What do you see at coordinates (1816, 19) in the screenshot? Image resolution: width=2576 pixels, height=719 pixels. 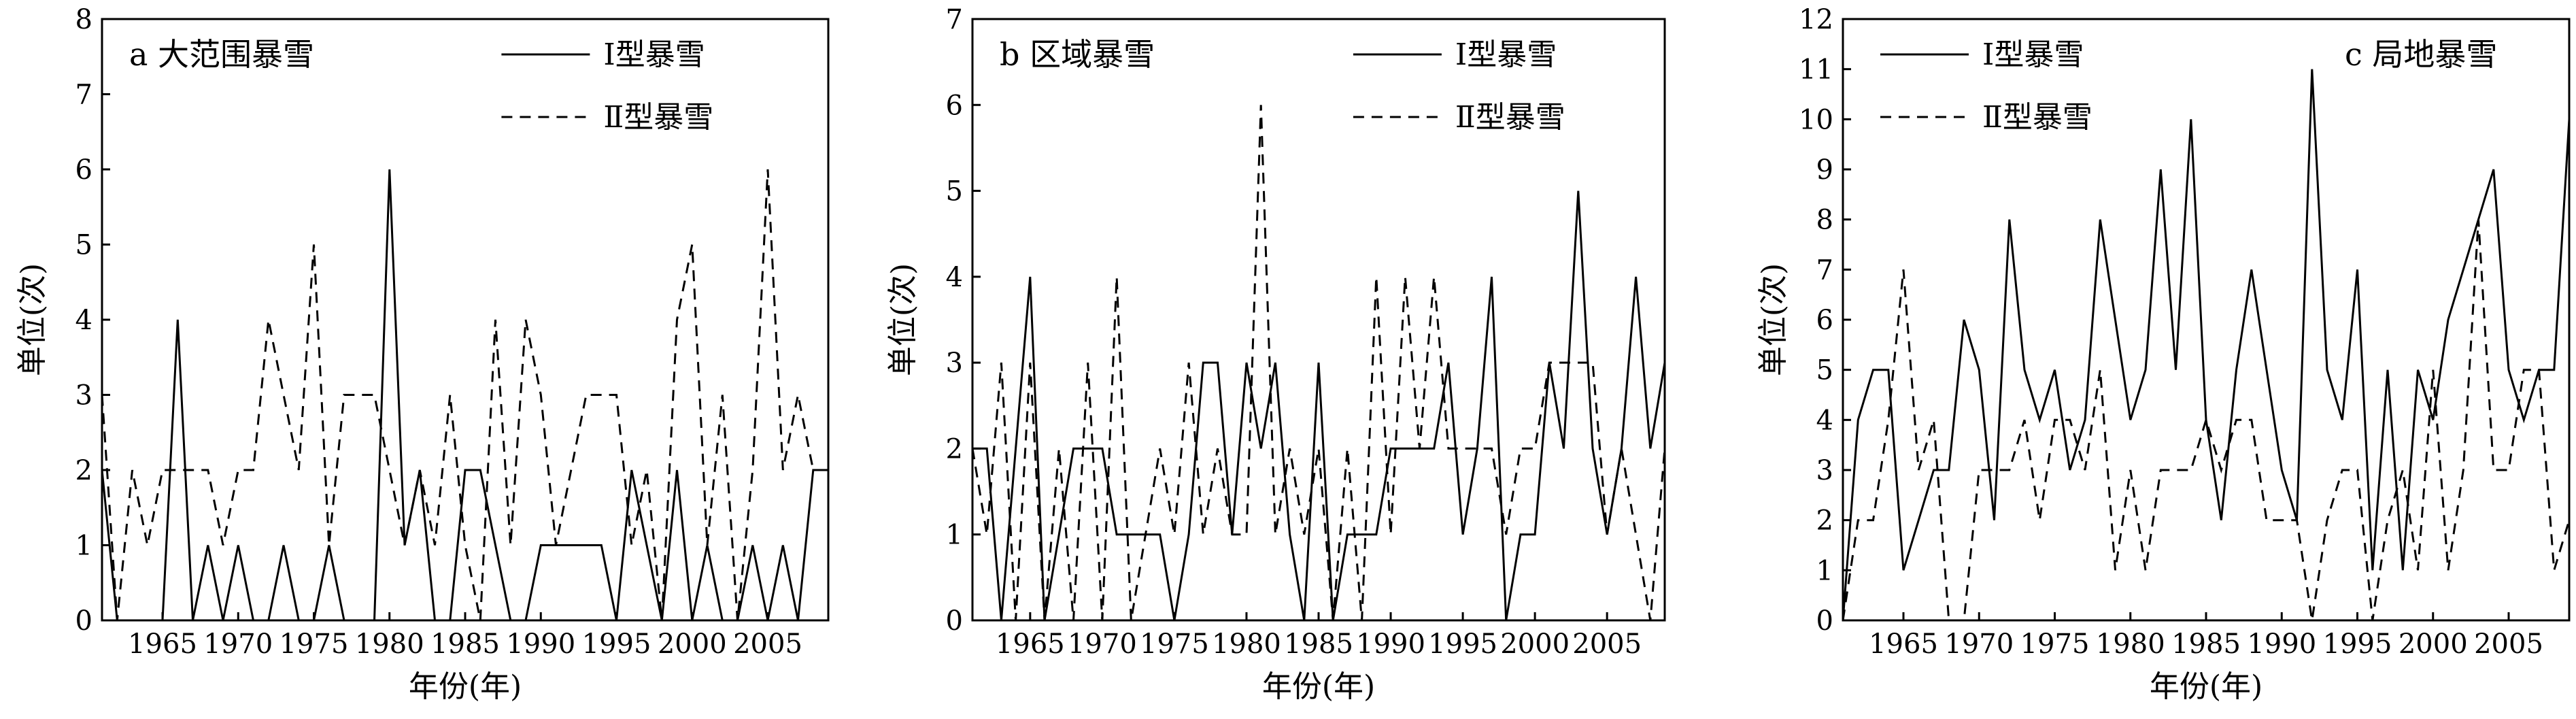 I see `y-tick-label: 12` at bounding box center [1816, 19].